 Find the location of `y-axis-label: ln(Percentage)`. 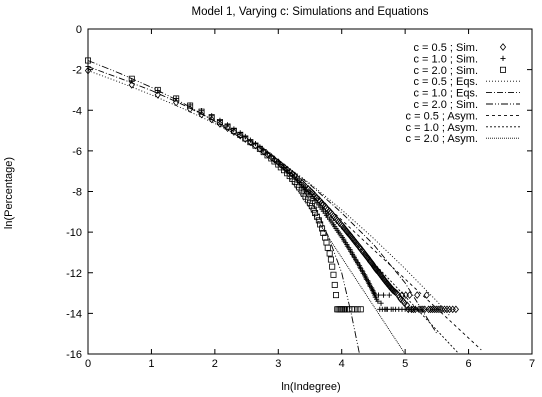

y-axis-label: ln(Percentage) is located at coordinates (9, 193).